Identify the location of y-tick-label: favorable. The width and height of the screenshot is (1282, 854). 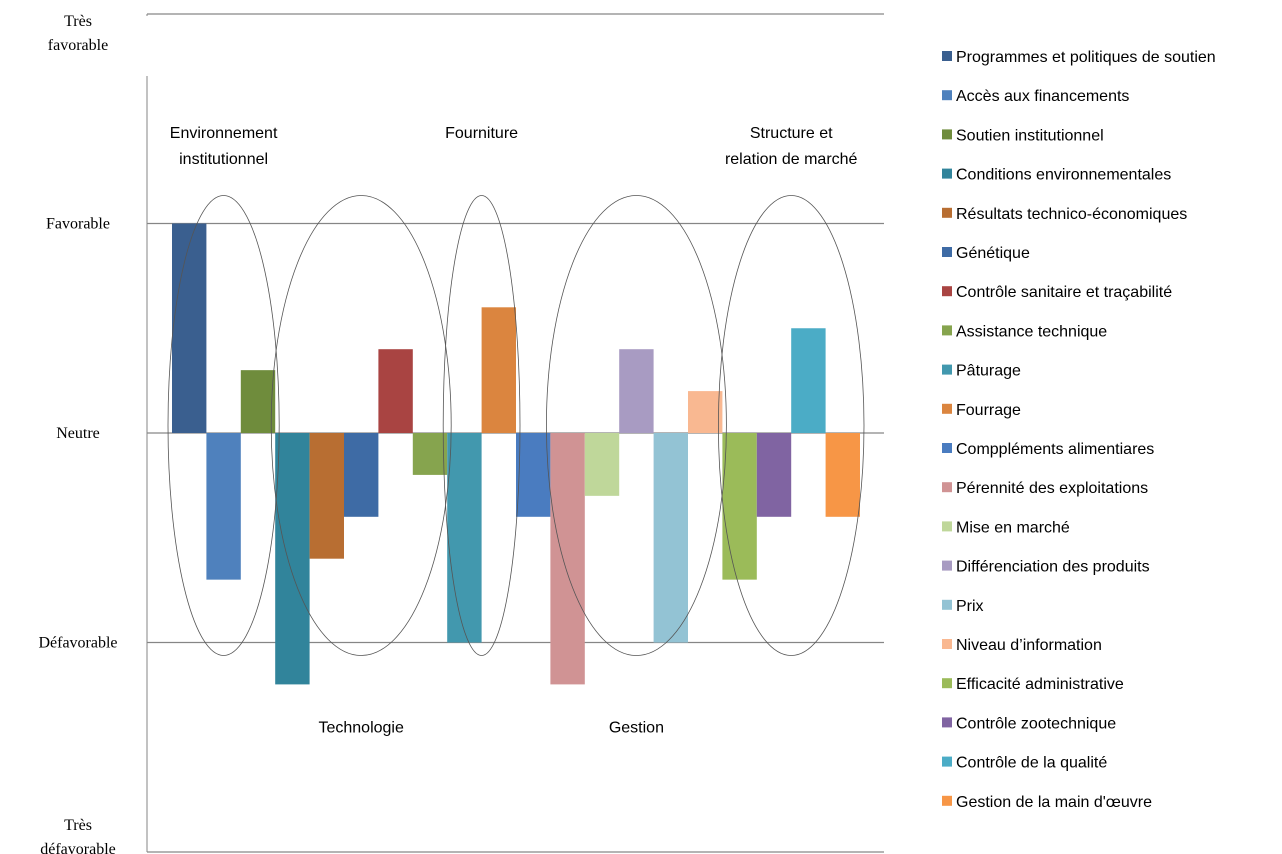
(78, 45).